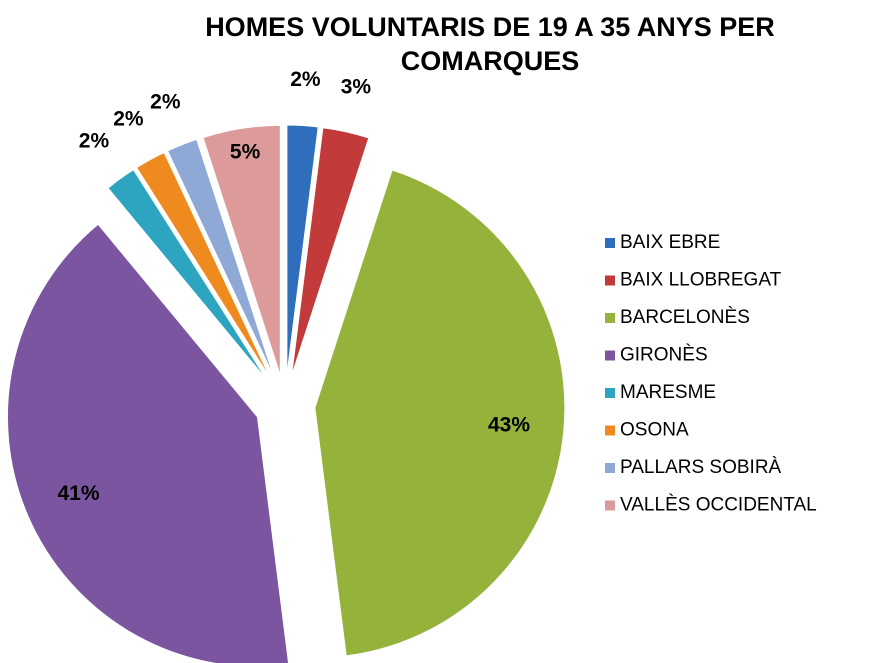 This screenshot has width=875, height=663. Describe the element at coordinates (701, 467) in the screenshot. I see `legend-label: PALLARS SOBIRÀ` at that location.